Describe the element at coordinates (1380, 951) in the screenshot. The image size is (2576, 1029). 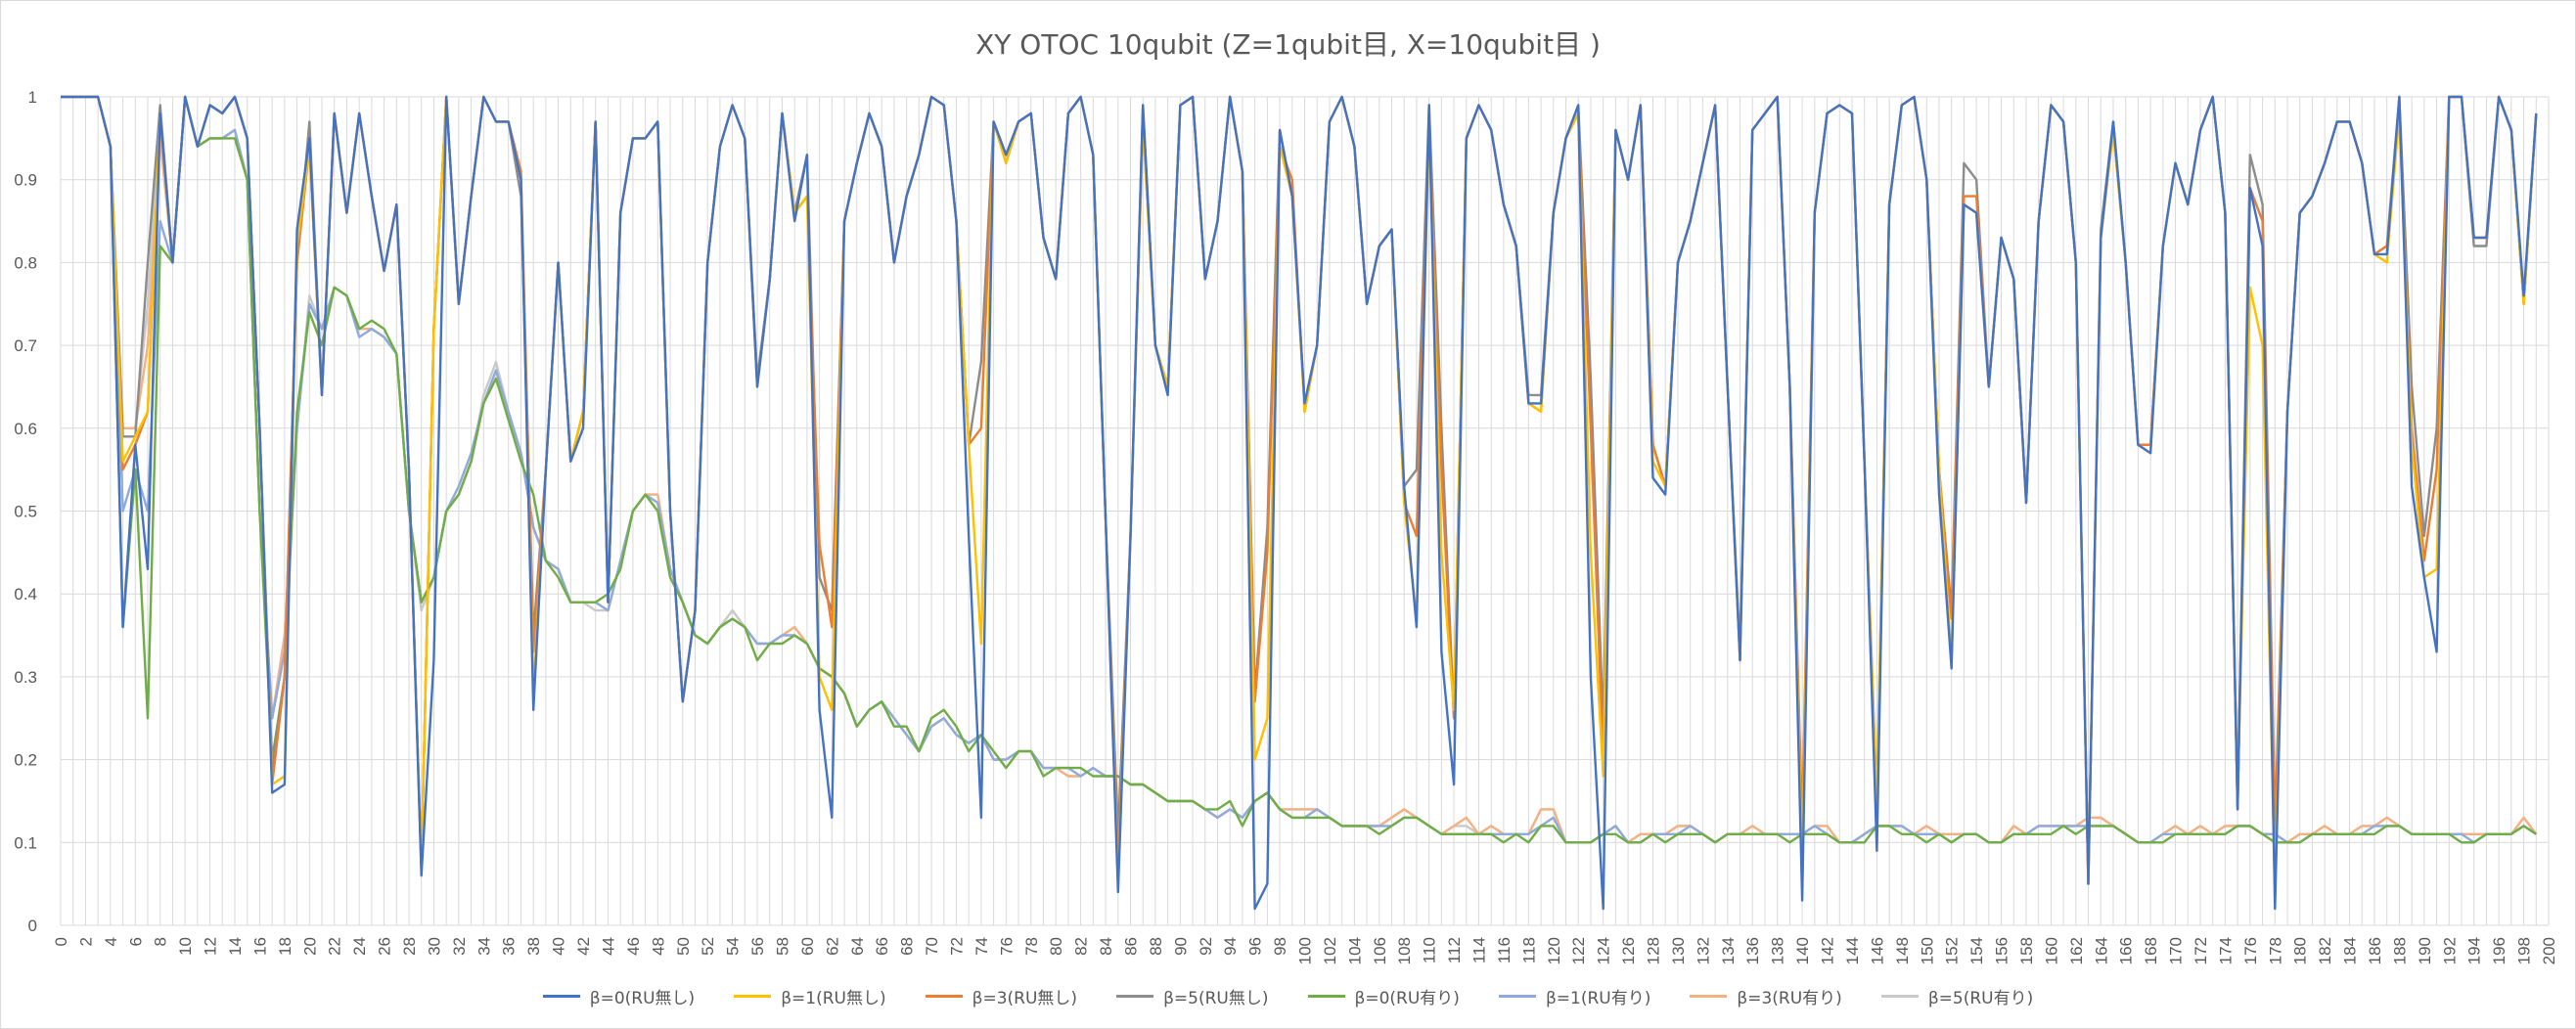
I see `x-tick-label: 106` at that location.